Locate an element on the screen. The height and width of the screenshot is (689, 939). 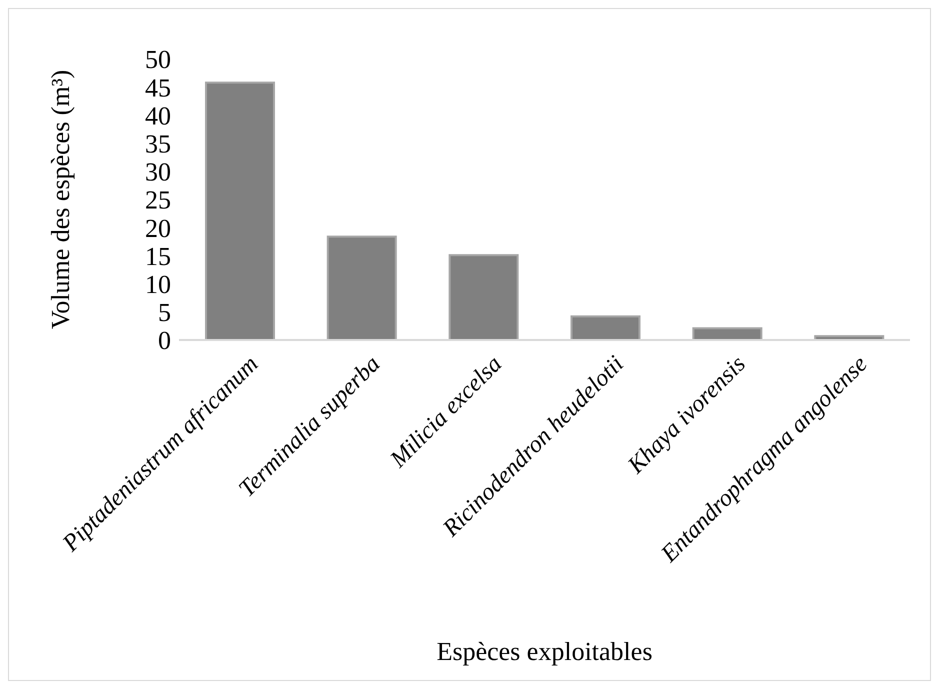
x-axis-title: Espèces exploitables is located at coordinates (544, 651).